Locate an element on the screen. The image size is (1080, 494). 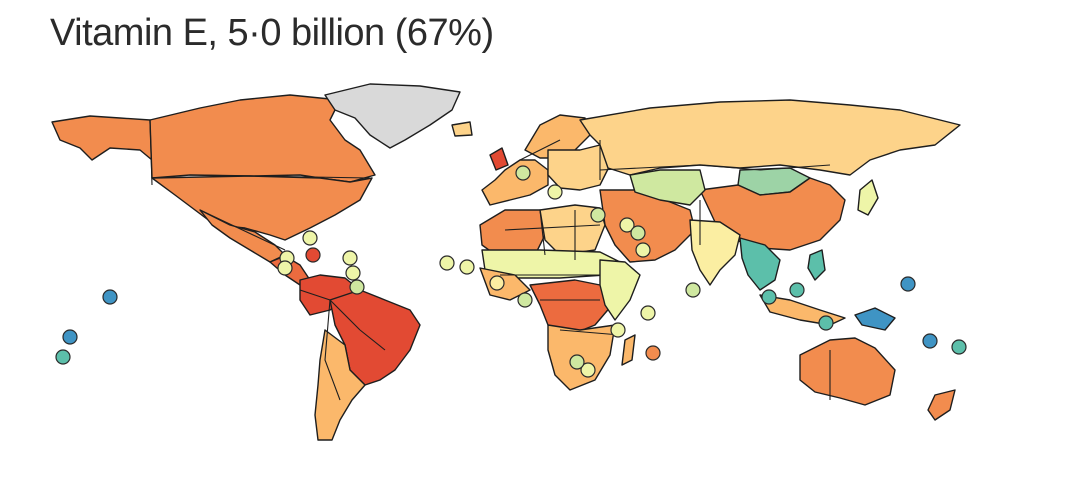
region-eastern-europe is located at coordinates (579, 167).